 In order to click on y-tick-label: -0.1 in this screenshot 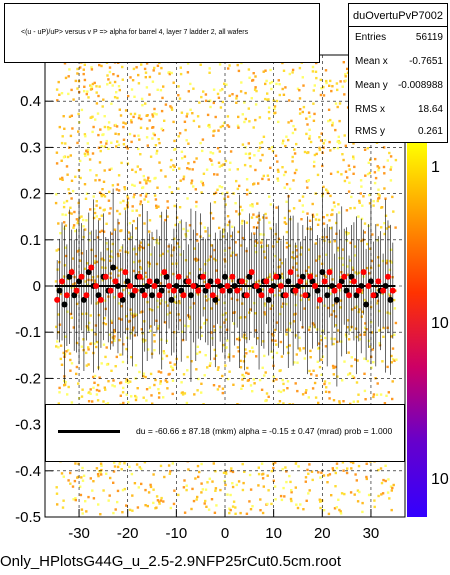, I will do `click(28, 332)`.